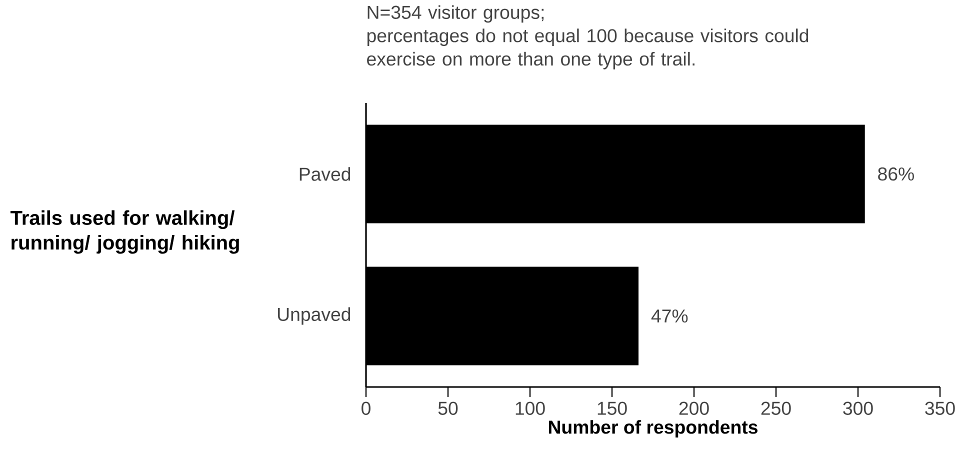 This screenshot has width=966, height=475. Describe the element at coordinates (530, 408) in the screenshot. I see `x-tick-label: 100` at that location.